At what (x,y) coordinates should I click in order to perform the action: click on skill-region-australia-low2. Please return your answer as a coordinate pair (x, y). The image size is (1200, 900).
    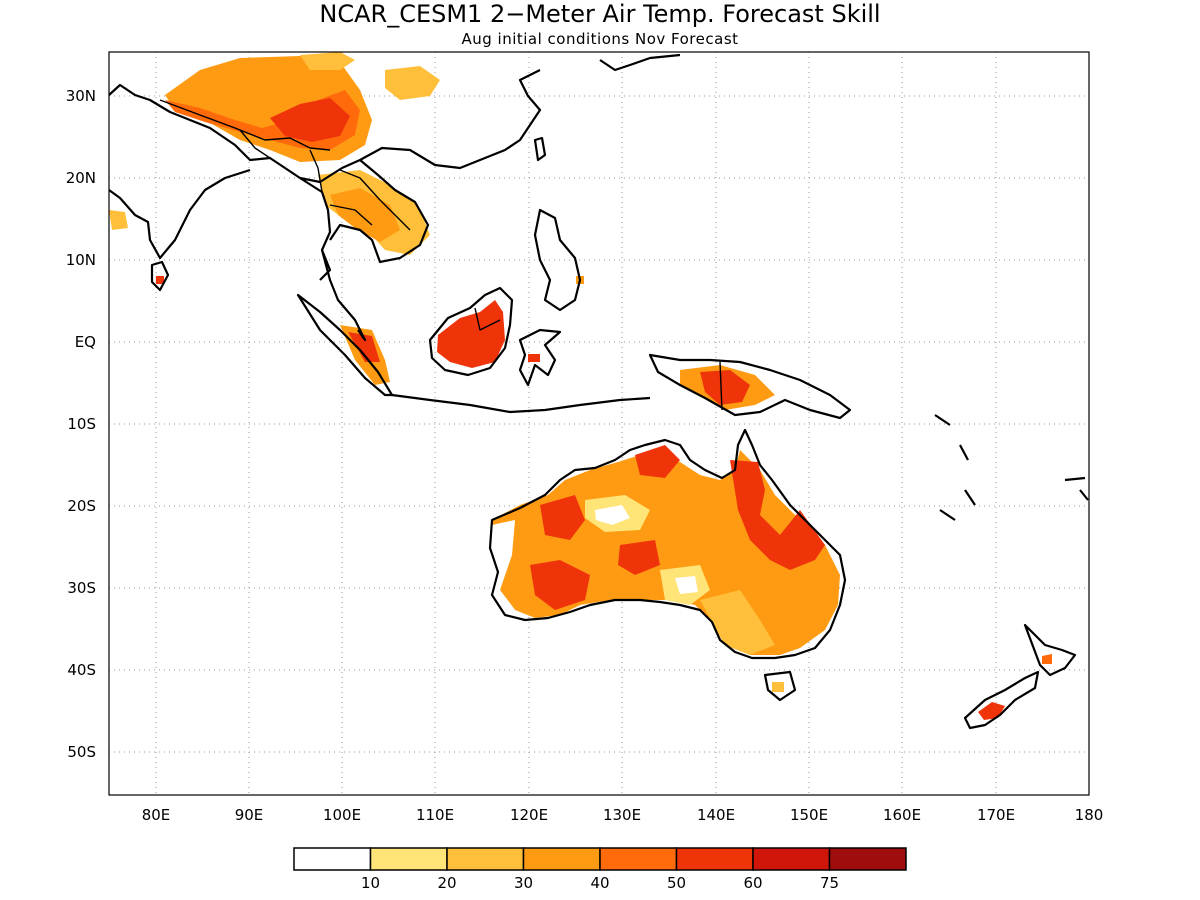
    Looking at the image, I should click on (612, 515).